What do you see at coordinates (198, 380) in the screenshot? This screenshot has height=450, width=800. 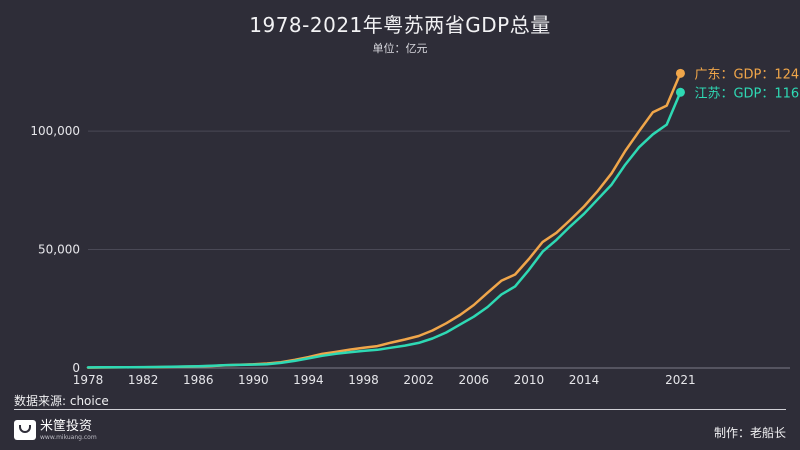 I see `x-tick-label: 1986` at bounding box center [198, 380].